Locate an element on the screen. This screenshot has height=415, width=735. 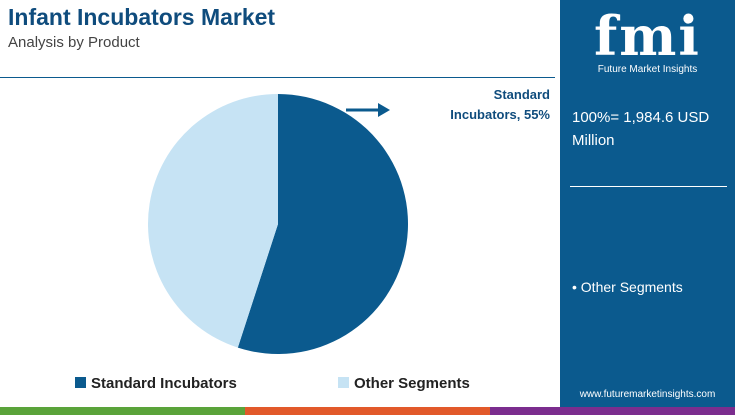
chart-title: Infant Incubators Market is located at coordinates (142, 17).